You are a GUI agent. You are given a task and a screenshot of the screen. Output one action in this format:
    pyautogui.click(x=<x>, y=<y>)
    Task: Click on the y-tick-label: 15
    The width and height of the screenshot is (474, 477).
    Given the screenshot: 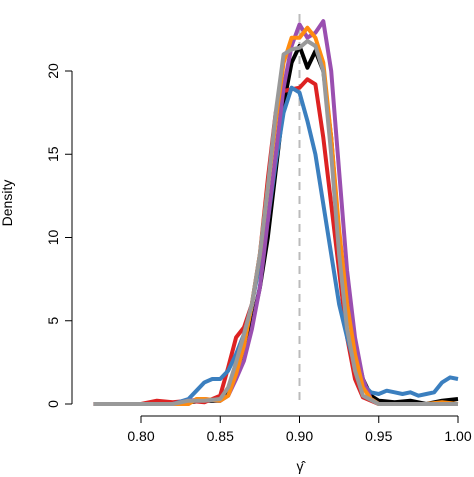 What is the action you would take?
    pyautogui.click(x=53, y=154)
    